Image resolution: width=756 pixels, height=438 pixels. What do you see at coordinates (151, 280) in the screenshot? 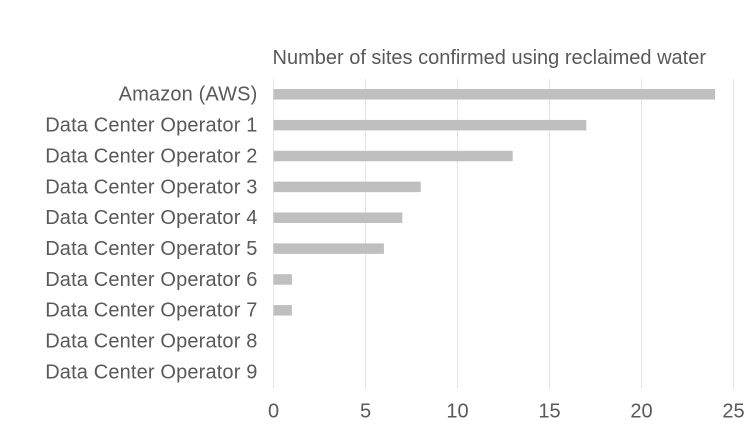
I see `svg-text: Data Center Operator 6` at bounding box center [151, 280].